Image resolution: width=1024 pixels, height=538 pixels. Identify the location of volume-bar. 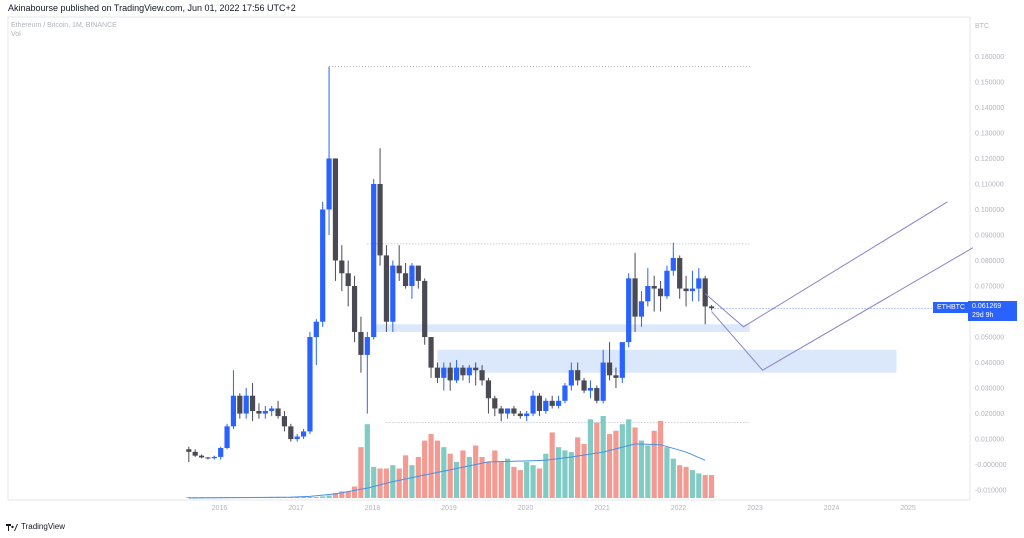
(680, 481).